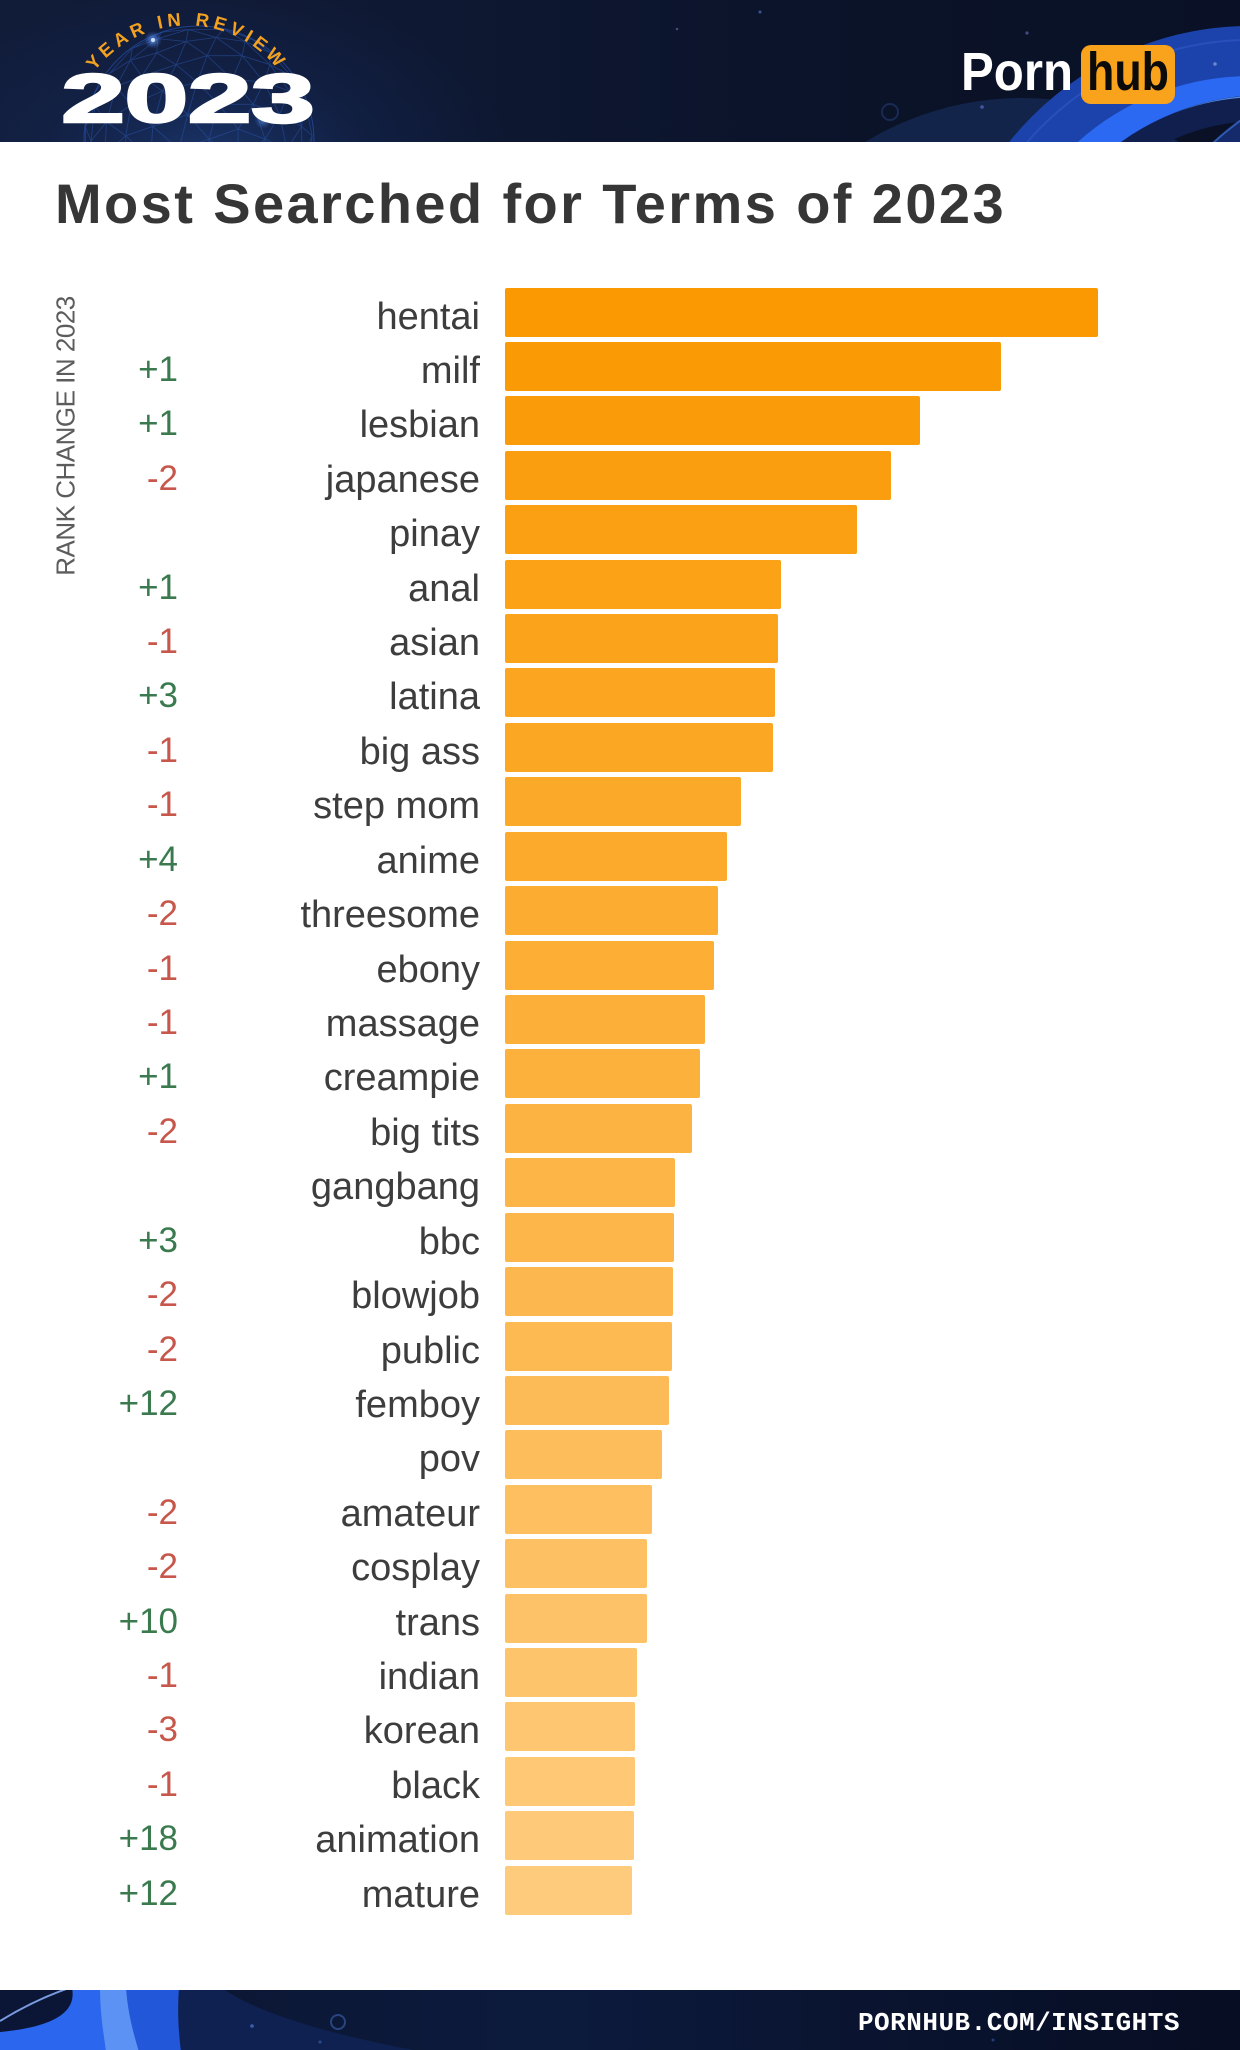 This screenshot has height=2050, width=1240. I want to click on svg-text: Porn, so click(1017, 72).